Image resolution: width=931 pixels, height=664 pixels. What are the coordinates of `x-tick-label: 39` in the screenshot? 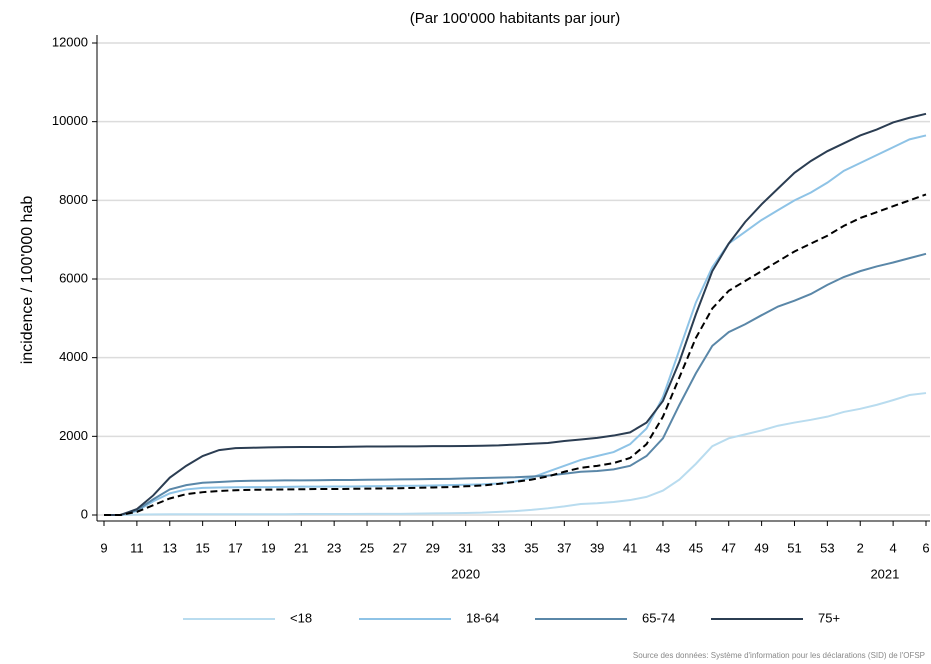 It's located at (597, 547).